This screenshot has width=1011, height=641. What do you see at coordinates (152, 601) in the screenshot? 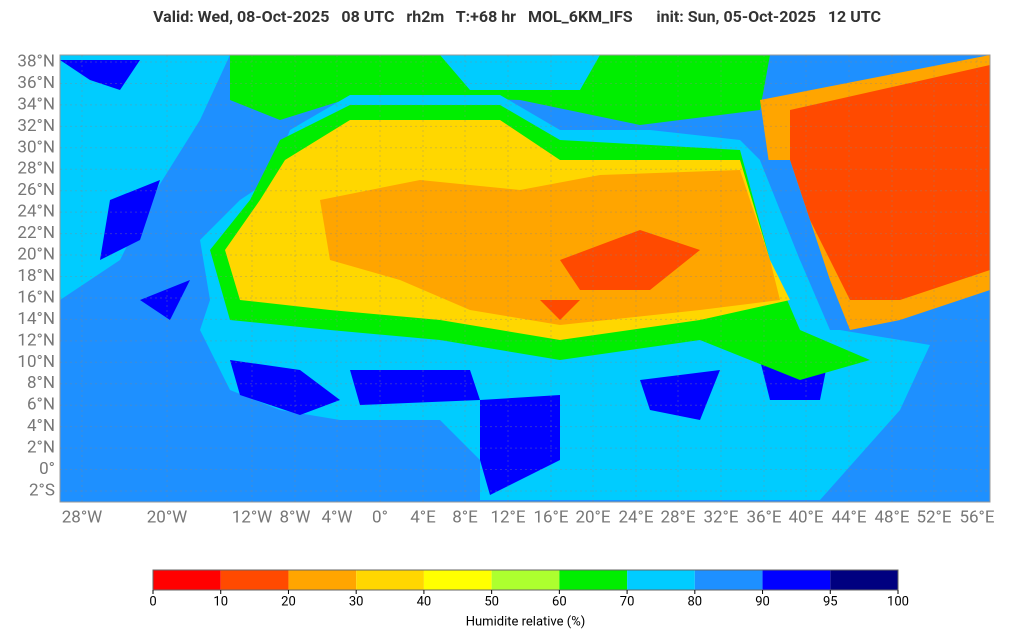
I see `colorbar-tick-label: 0` at bounding box center [152, 601].